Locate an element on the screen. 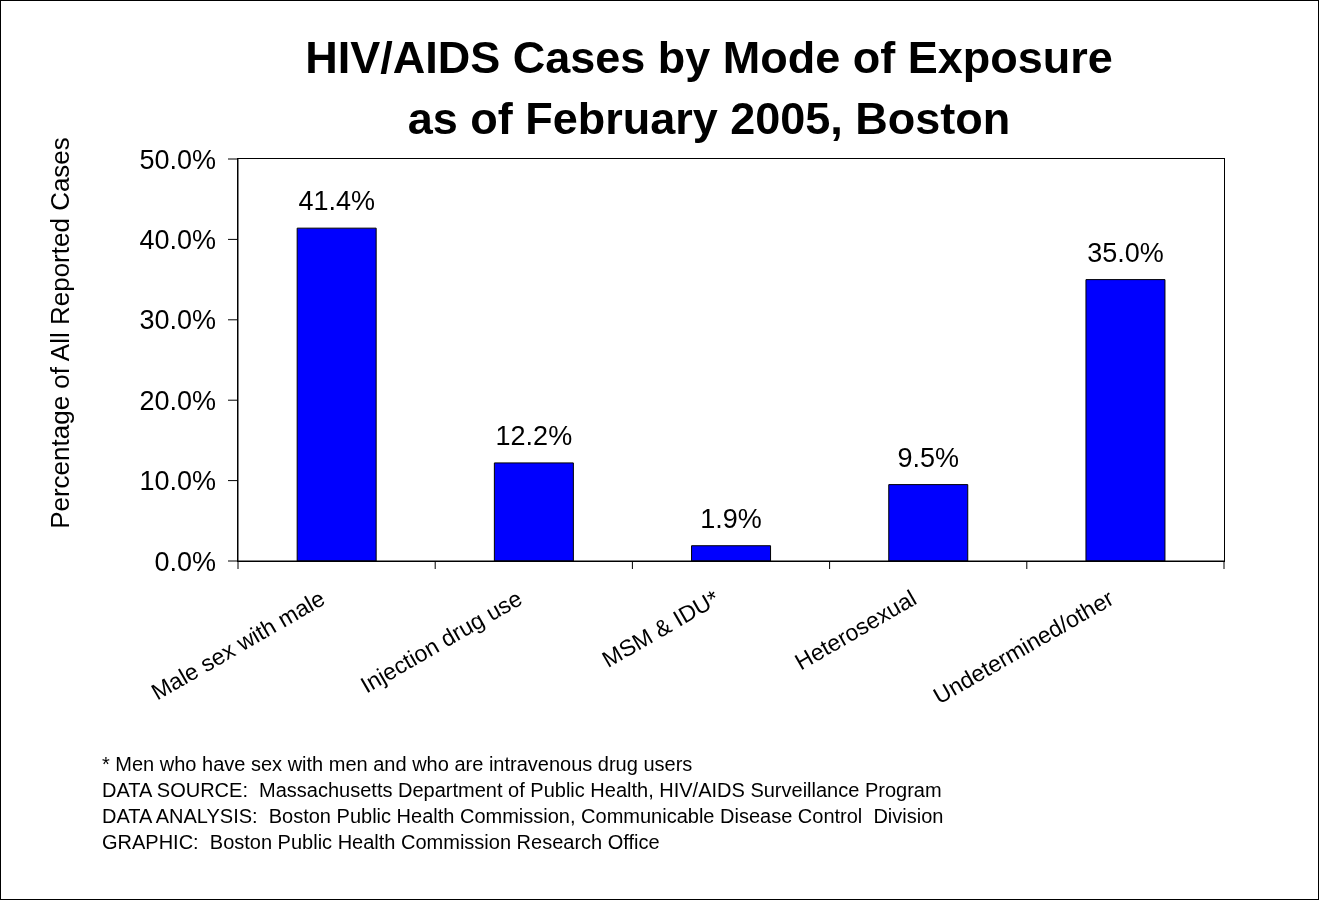  data-label: 35.0% is located at coordinates (1125, 252).